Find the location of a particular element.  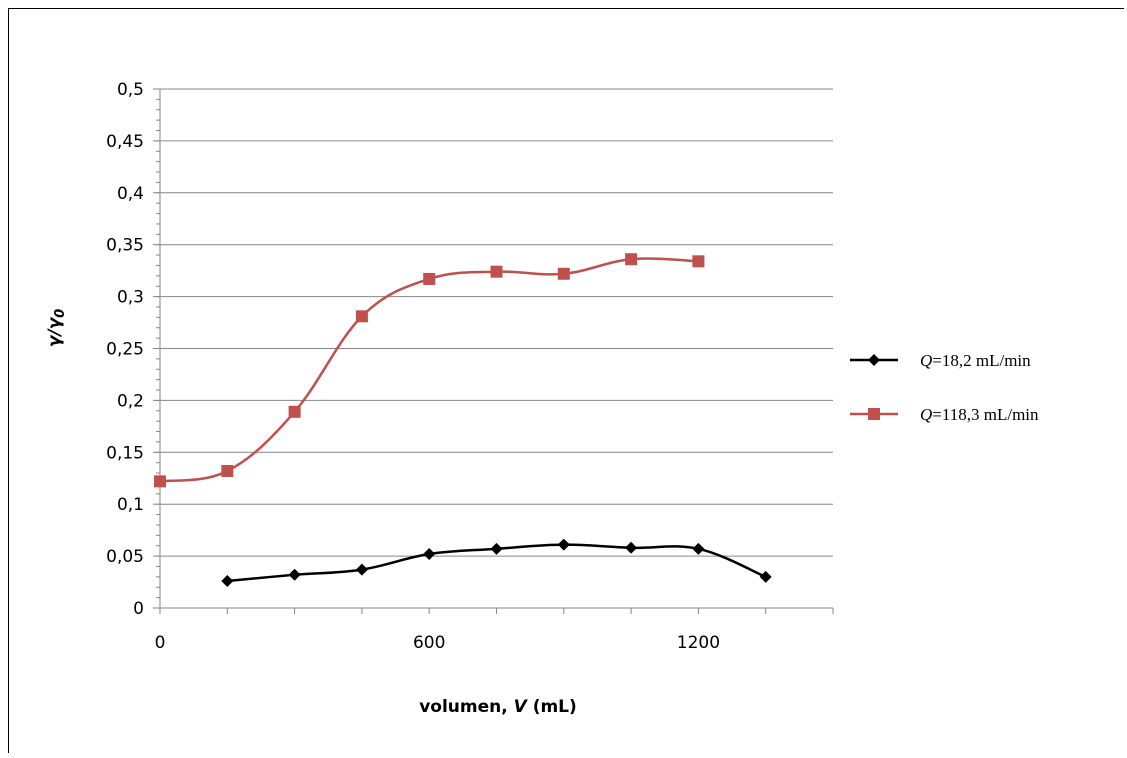

legend-label: Q=118,3 mL/min is located at coordinates (979, 414).